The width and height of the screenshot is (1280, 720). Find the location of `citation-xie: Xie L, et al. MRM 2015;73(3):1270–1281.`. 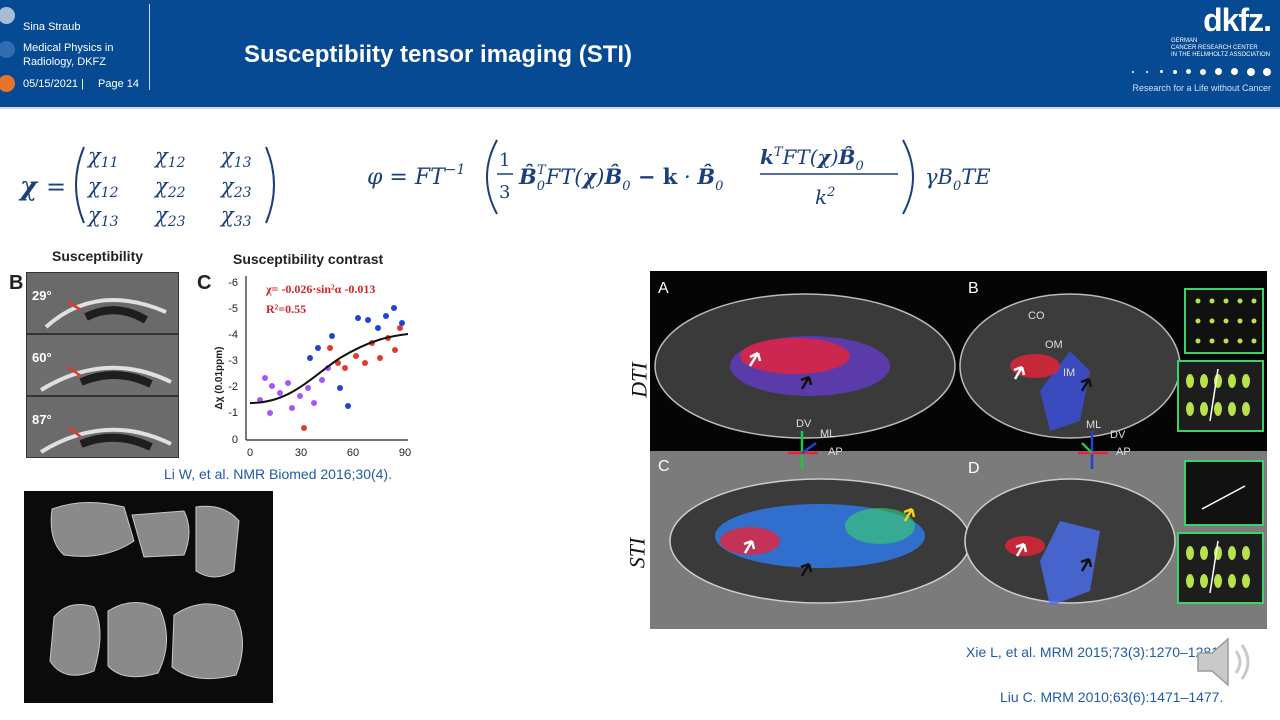

citation-xie: Xie L, et al. MRM 2015;73(3):1270–1281. is located at coordinates (1094, 652).